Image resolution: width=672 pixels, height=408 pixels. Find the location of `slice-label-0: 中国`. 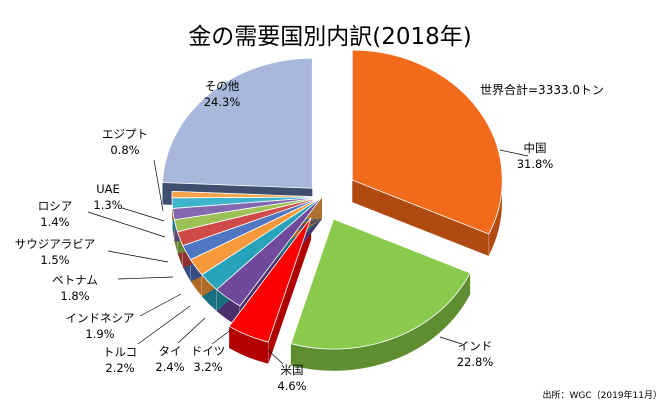

slice-label-0: 中国 is located at coordinates (535, 148).